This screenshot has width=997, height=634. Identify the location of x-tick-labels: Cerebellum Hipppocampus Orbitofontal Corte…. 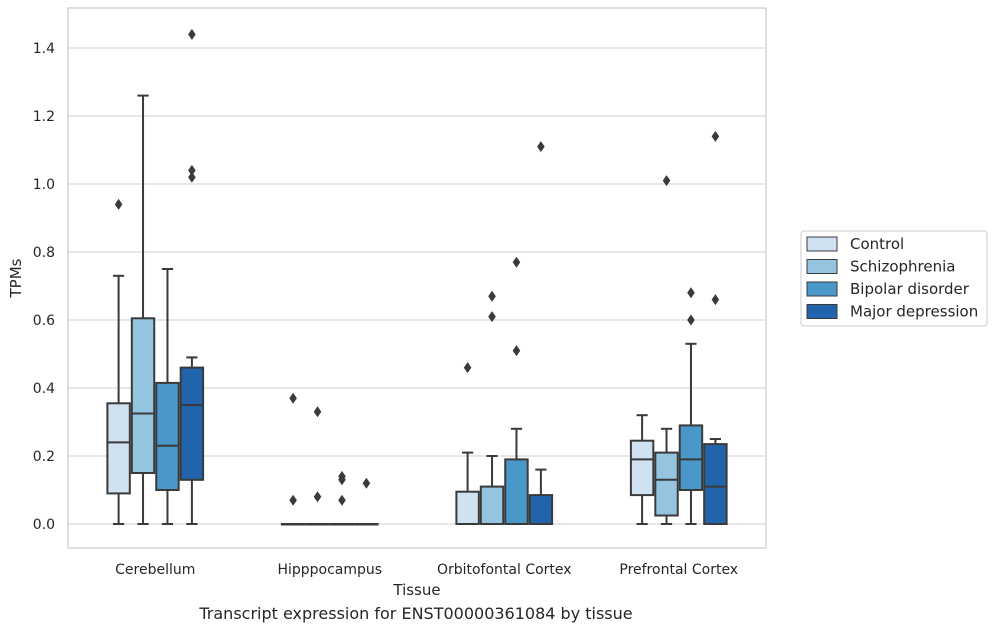
(426, 570).